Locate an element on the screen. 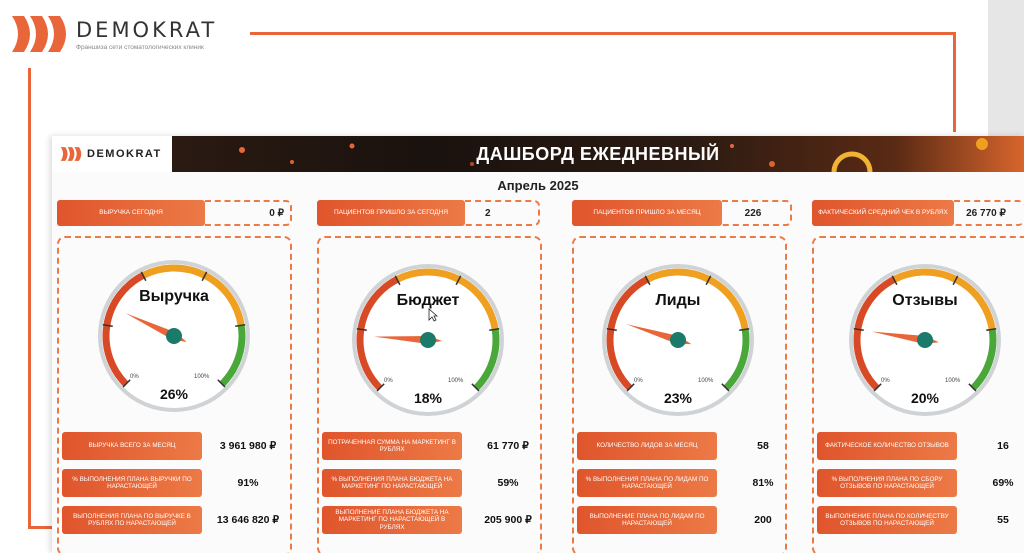 Image resolution: width=1024 pixels, height=553 pixels. metric-label: Потраченная сумма на маркетинг в рублях is located at coordinates (392, 446).